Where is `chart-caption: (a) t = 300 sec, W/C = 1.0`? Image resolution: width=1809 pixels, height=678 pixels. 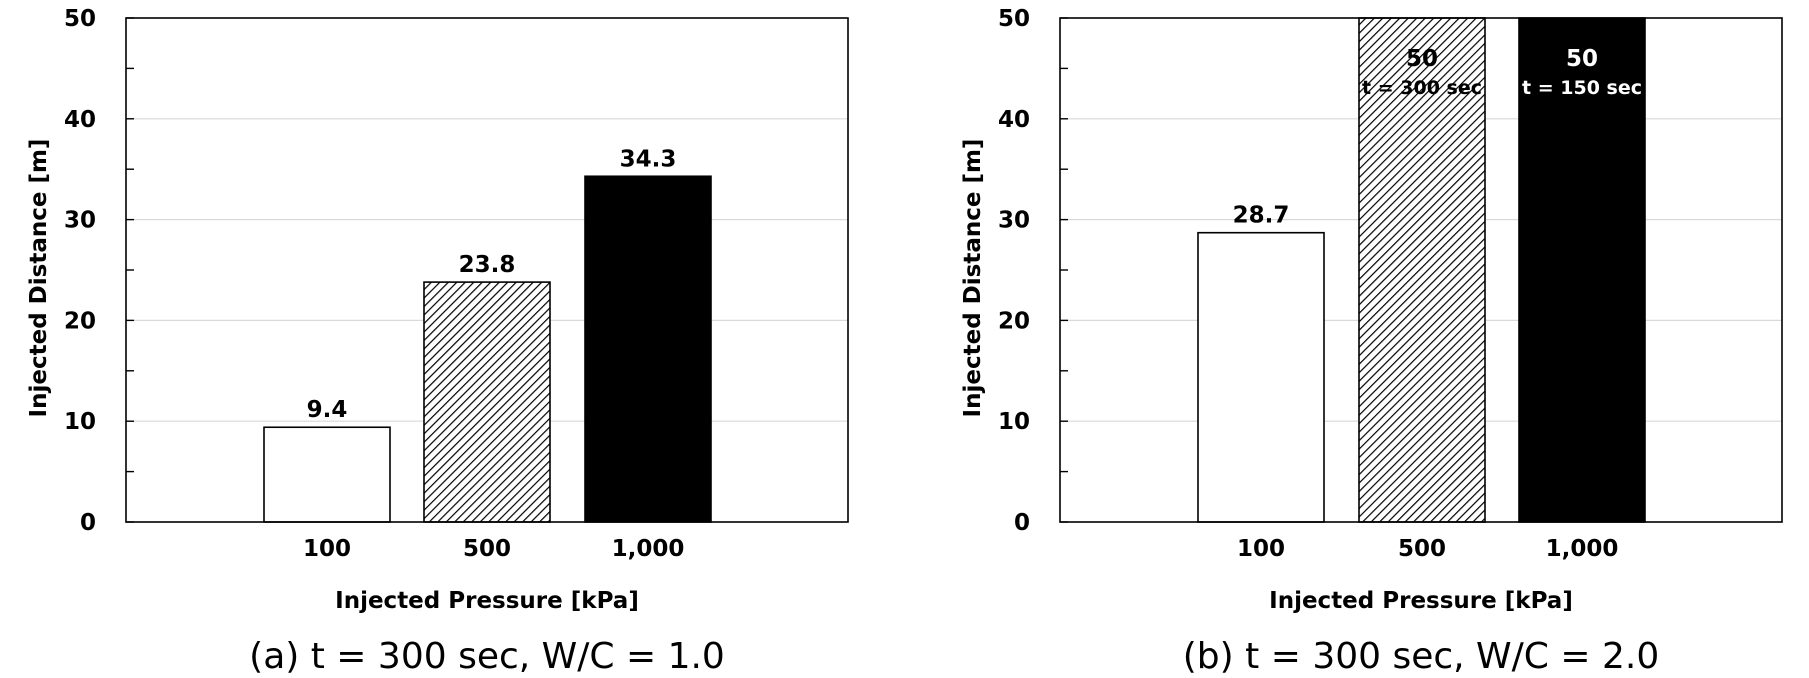
chart-caption: (a) t = 300 sec, W/C = 1.0 is located at coordinates (487, 656).